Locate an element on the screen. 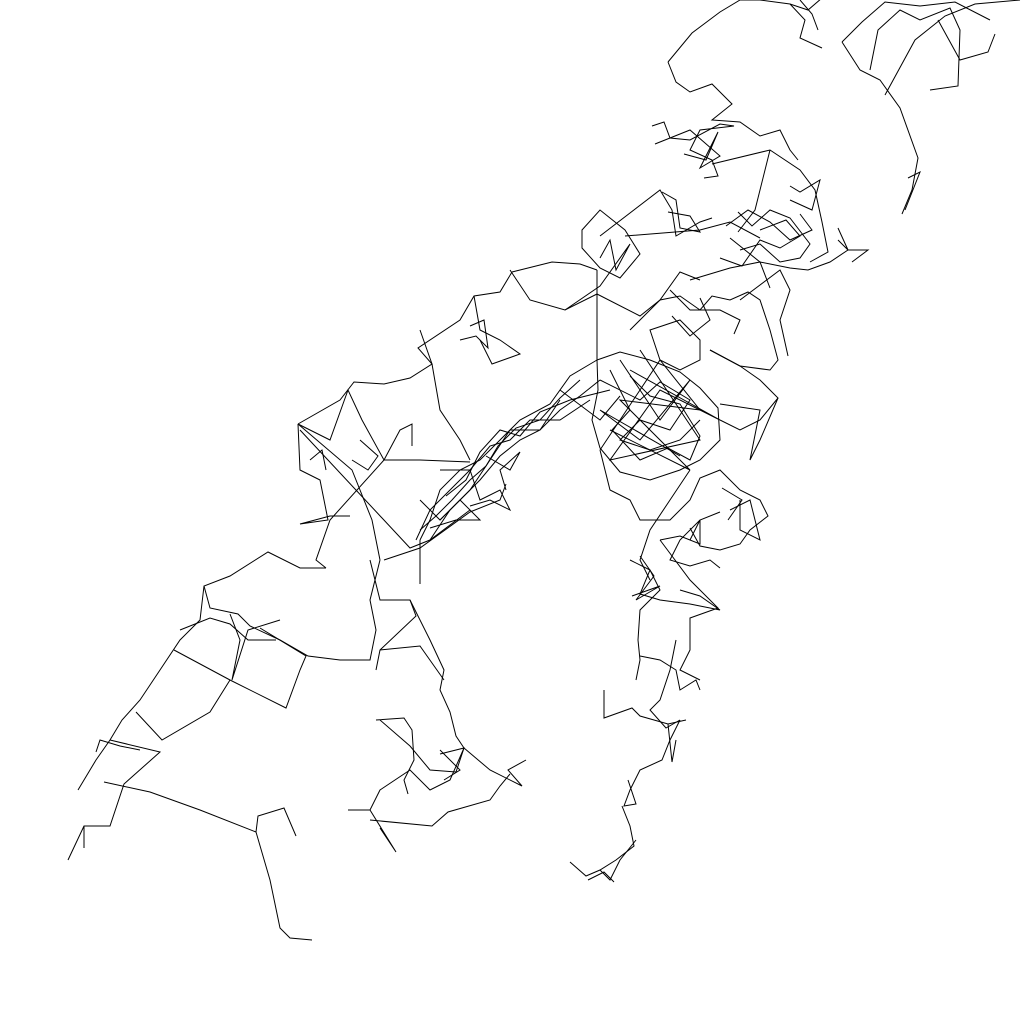 The width and height of the screenshot is (1024, 1024). wire-mid-span is located at coordinates (554, 267).